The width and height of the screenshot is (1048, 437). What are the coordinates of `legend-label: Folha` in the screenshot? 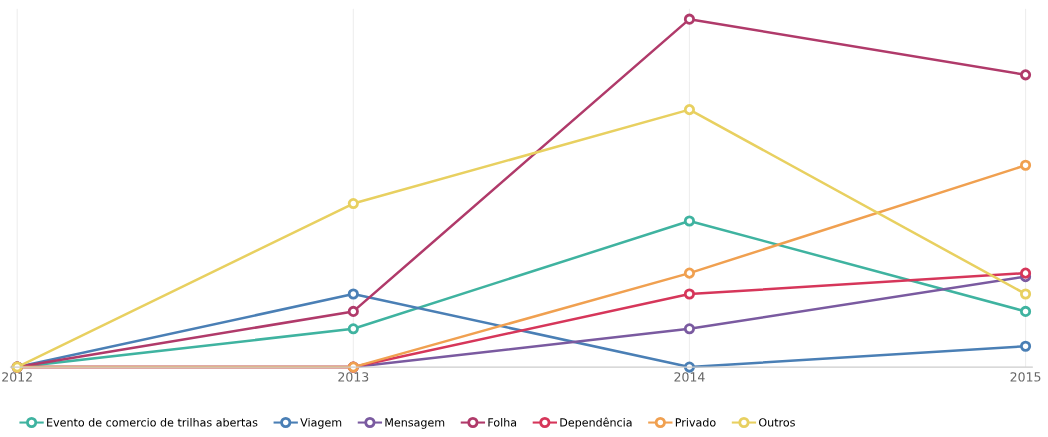 It's located at (502, 422).